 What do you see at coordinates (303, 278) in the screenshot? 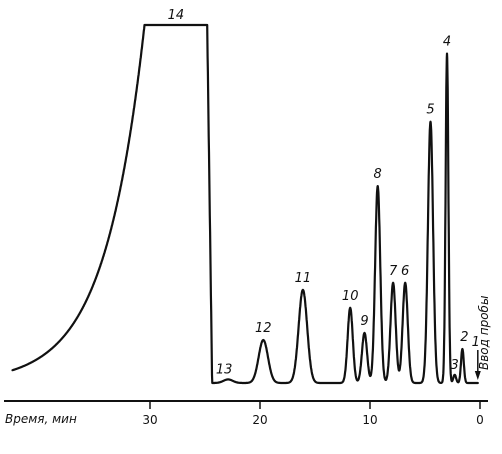
I see `peak-label-11: 11` at bounding box center [303, 278].